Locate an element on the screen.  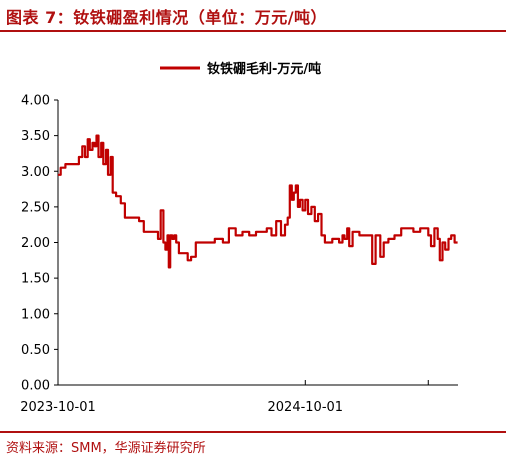
y-tick-label: 1.00 is located at coordinates (35, 314).